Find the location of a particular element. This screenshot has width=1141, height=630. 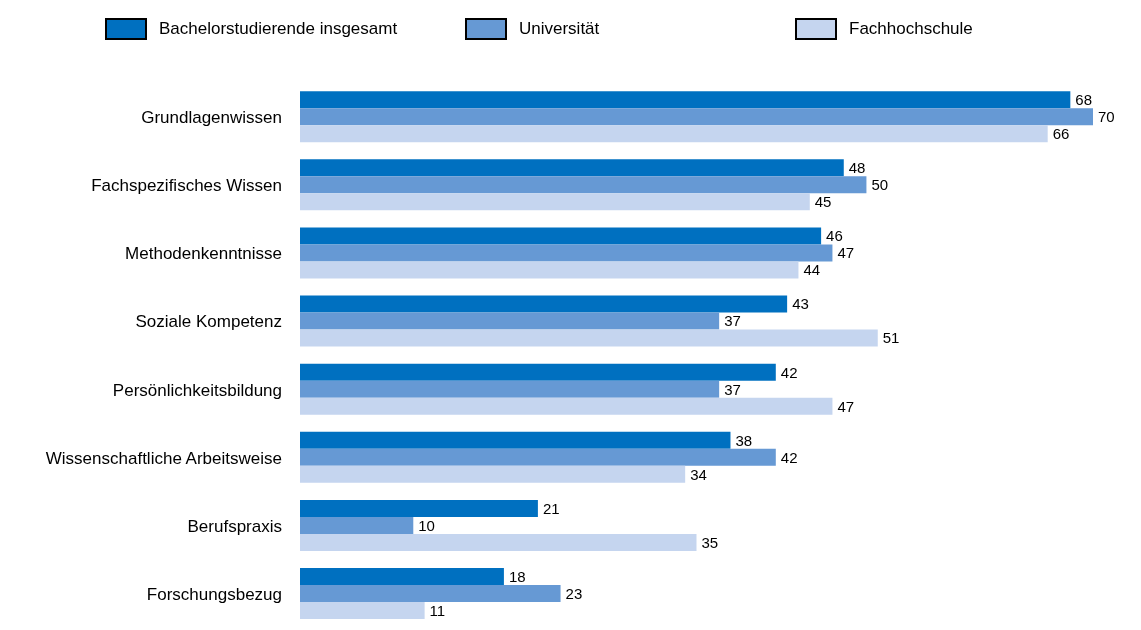

data-label: 51 is located at coordinates (891, 338).